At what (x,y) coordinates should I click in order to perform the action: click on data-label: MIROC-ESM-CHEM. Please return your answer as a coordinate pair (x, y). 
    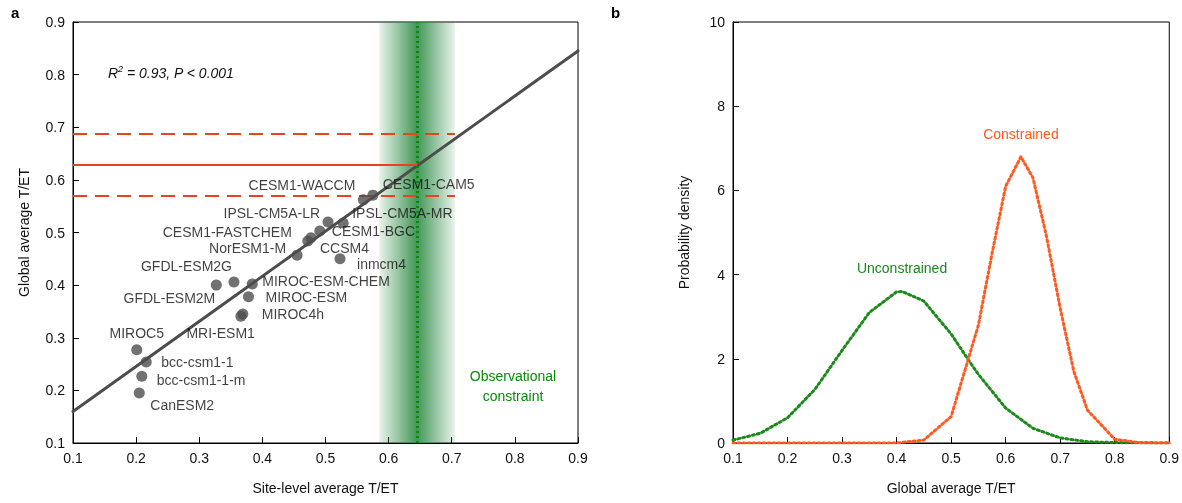
    Looking at the image, I should click on (326, 281).